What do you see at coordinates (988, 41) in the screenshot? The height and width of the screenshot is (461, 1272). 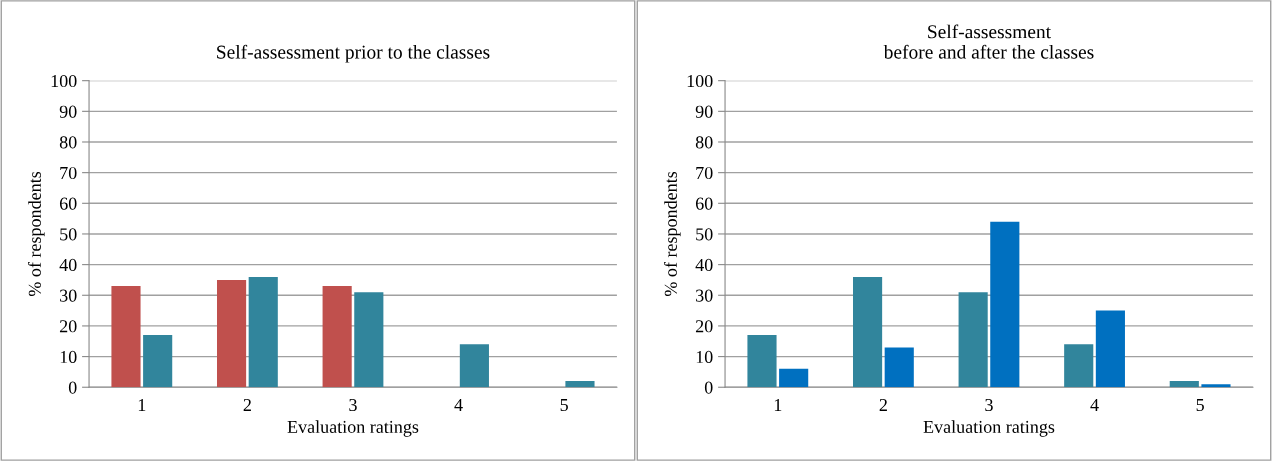 I see `chart-title: Self-assessment before and after the classes` at bounding box center [988, 41].